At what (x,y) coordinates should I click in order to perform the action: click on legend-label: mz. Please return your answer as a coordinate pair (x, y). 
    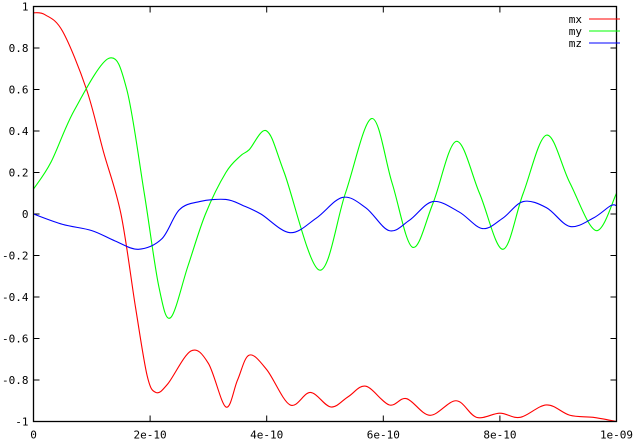
    Looking at the image, I should click on (575, 43).